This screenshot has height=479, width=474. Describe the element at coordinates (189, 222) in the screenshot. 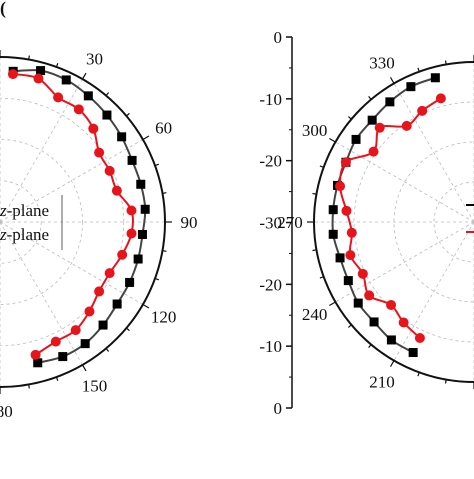

I see `left-angle-tick-label: 90` at that location.